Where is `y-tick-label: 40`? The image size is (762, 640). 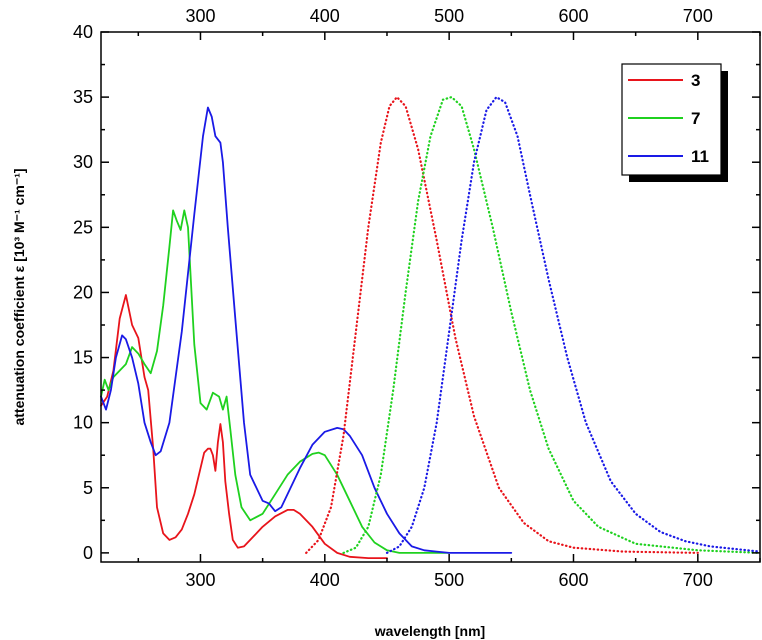
y-tick-label: 40 is located at coordinates (83, 32).